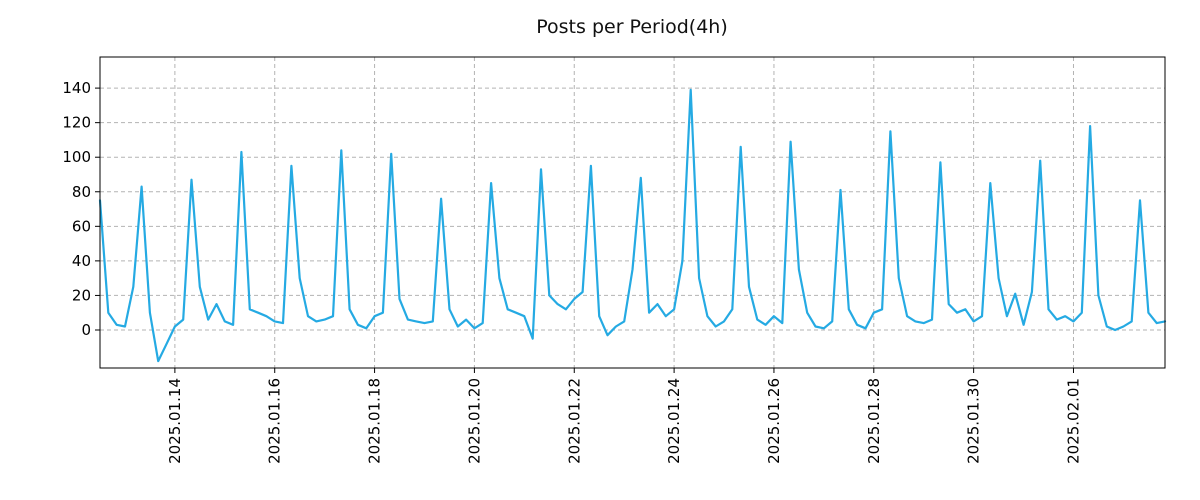  What do you see at coordinates (81, 295) in the screenshot?
I see `y-tick-label: 20` at bounding box center [81, 295].